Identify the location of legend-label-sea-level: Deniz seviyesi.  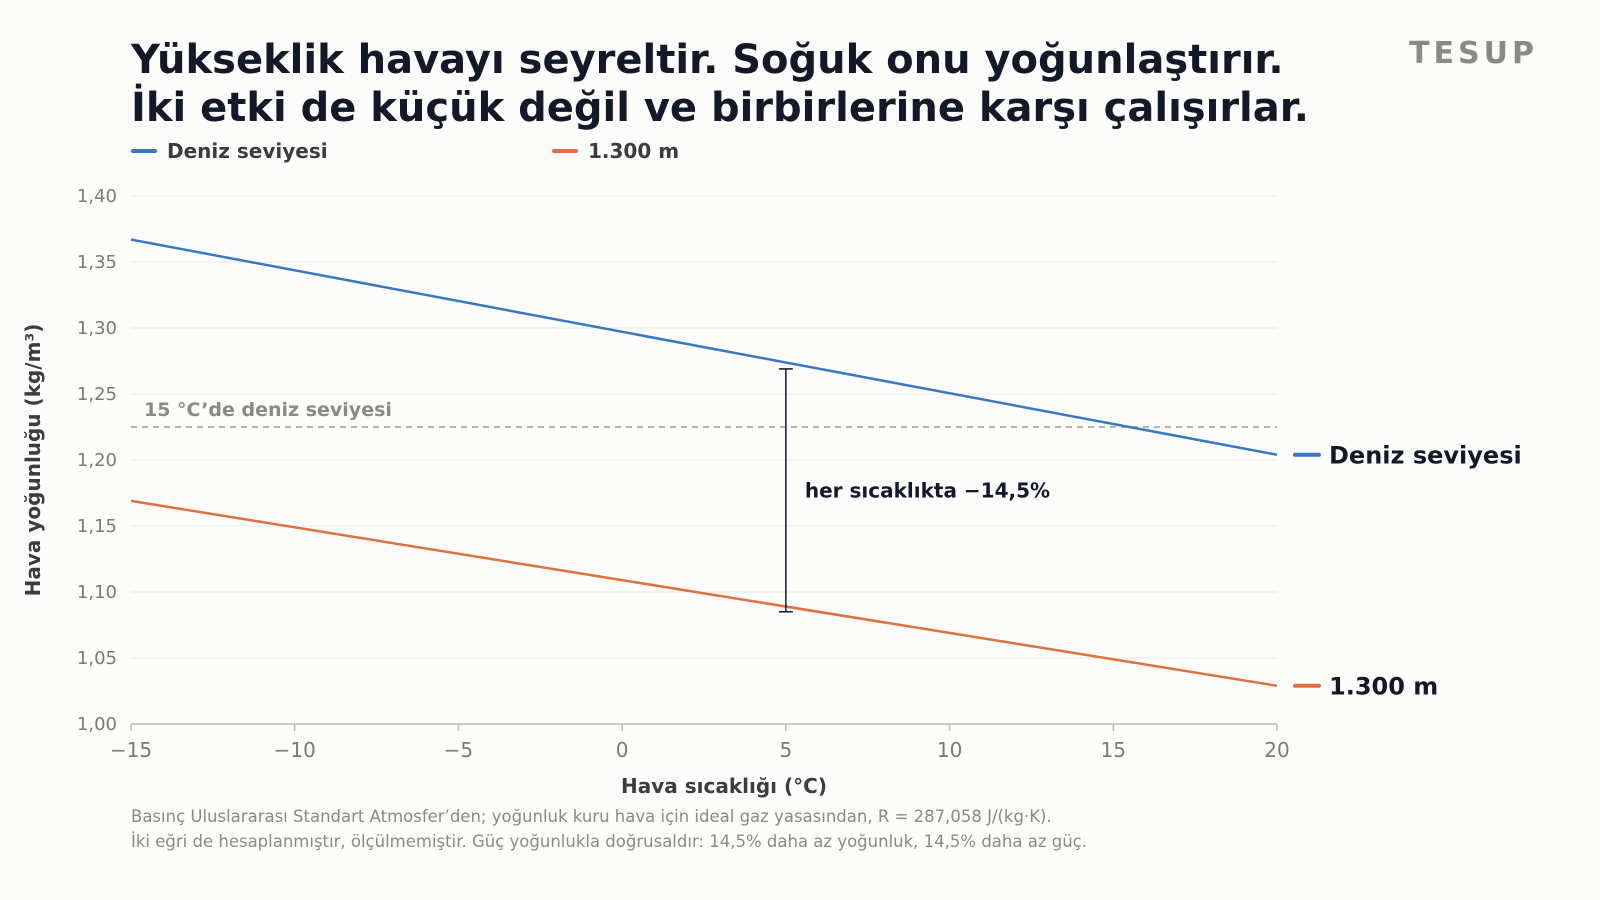
(247, 151).